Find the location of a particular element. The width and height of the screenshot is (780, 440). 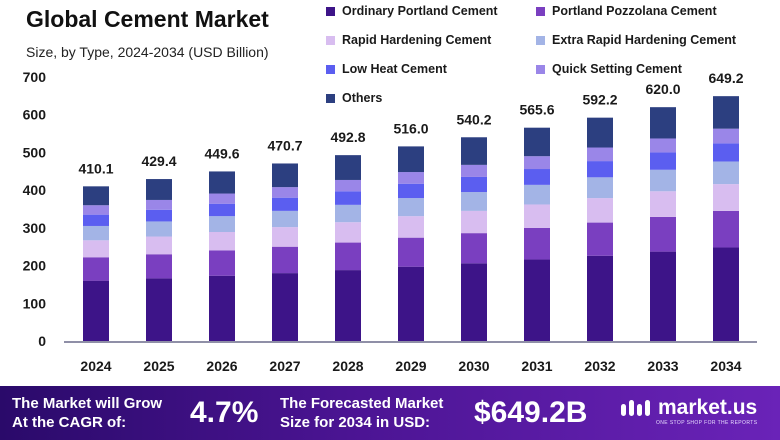

bar-total-label: 620.0 is located at coordinates (662, 89).